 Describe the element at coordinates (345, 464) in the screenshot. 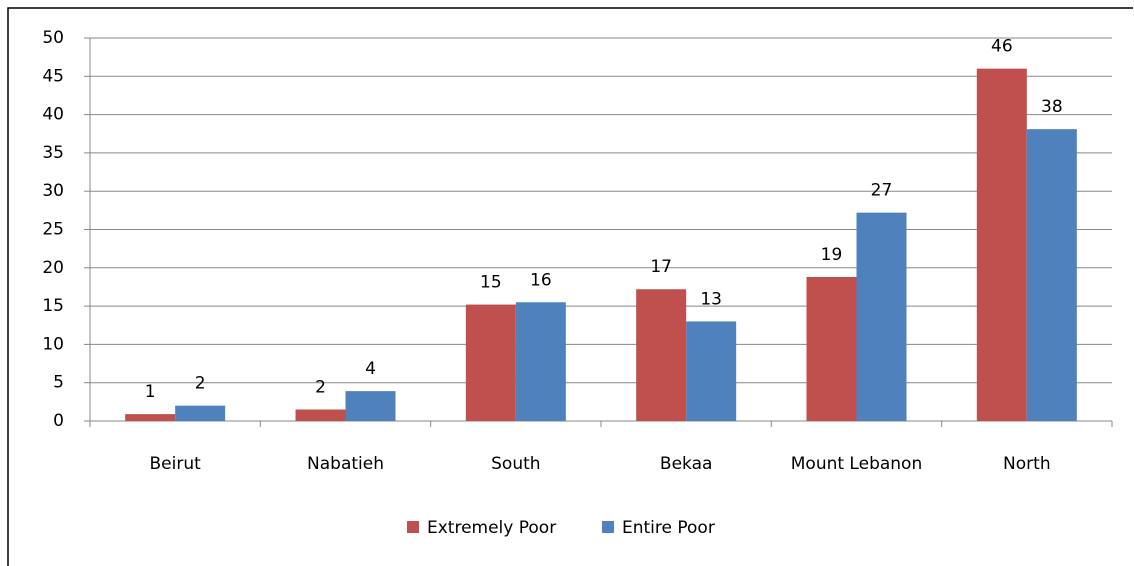

I see `x-tick-label: Nabatieh` at that location.